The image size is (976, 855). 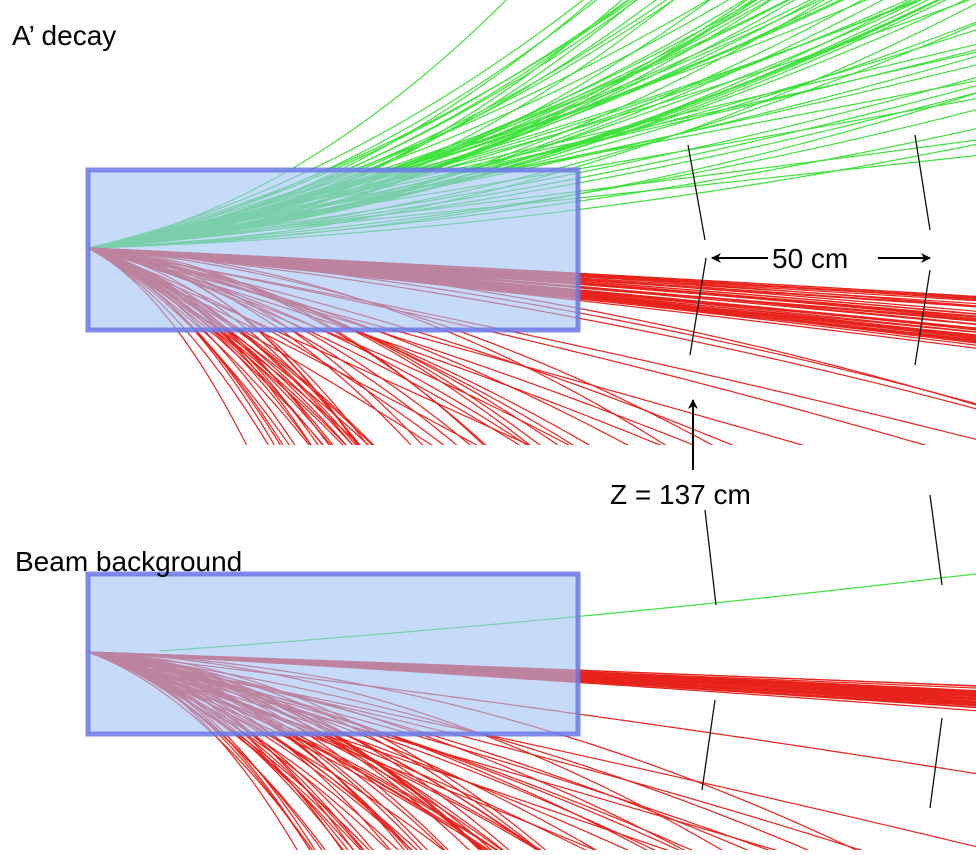 What do you see at coordinates (128, 561) in the screenshot?
I see `panel-label: Beam background` at bounding box center [128, 561].